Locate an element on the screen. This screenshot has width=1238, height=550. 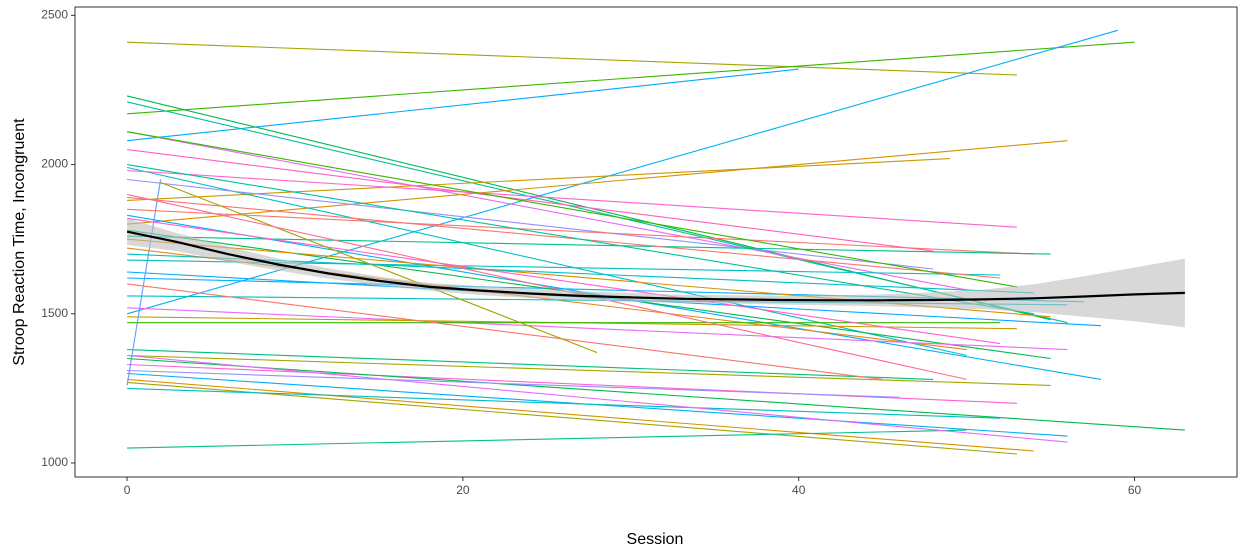
x-tick-label: 0 is located at coordinates (127, 490).